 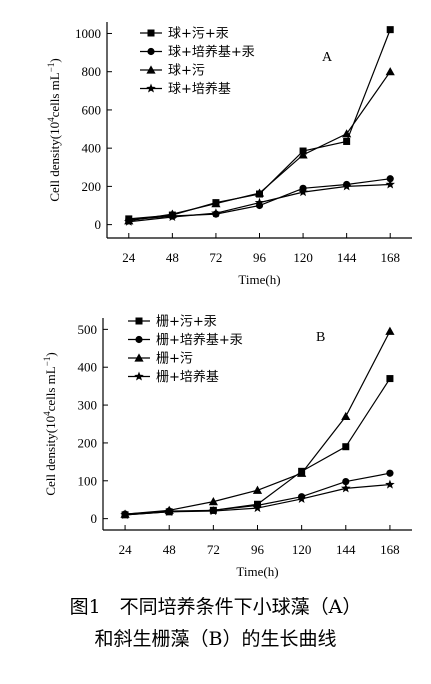 What do you see at coordinates (92, 109) in the screenshot?
I see `chart-a-y-tick-label-3: 600` at bounding box center [92, 109].